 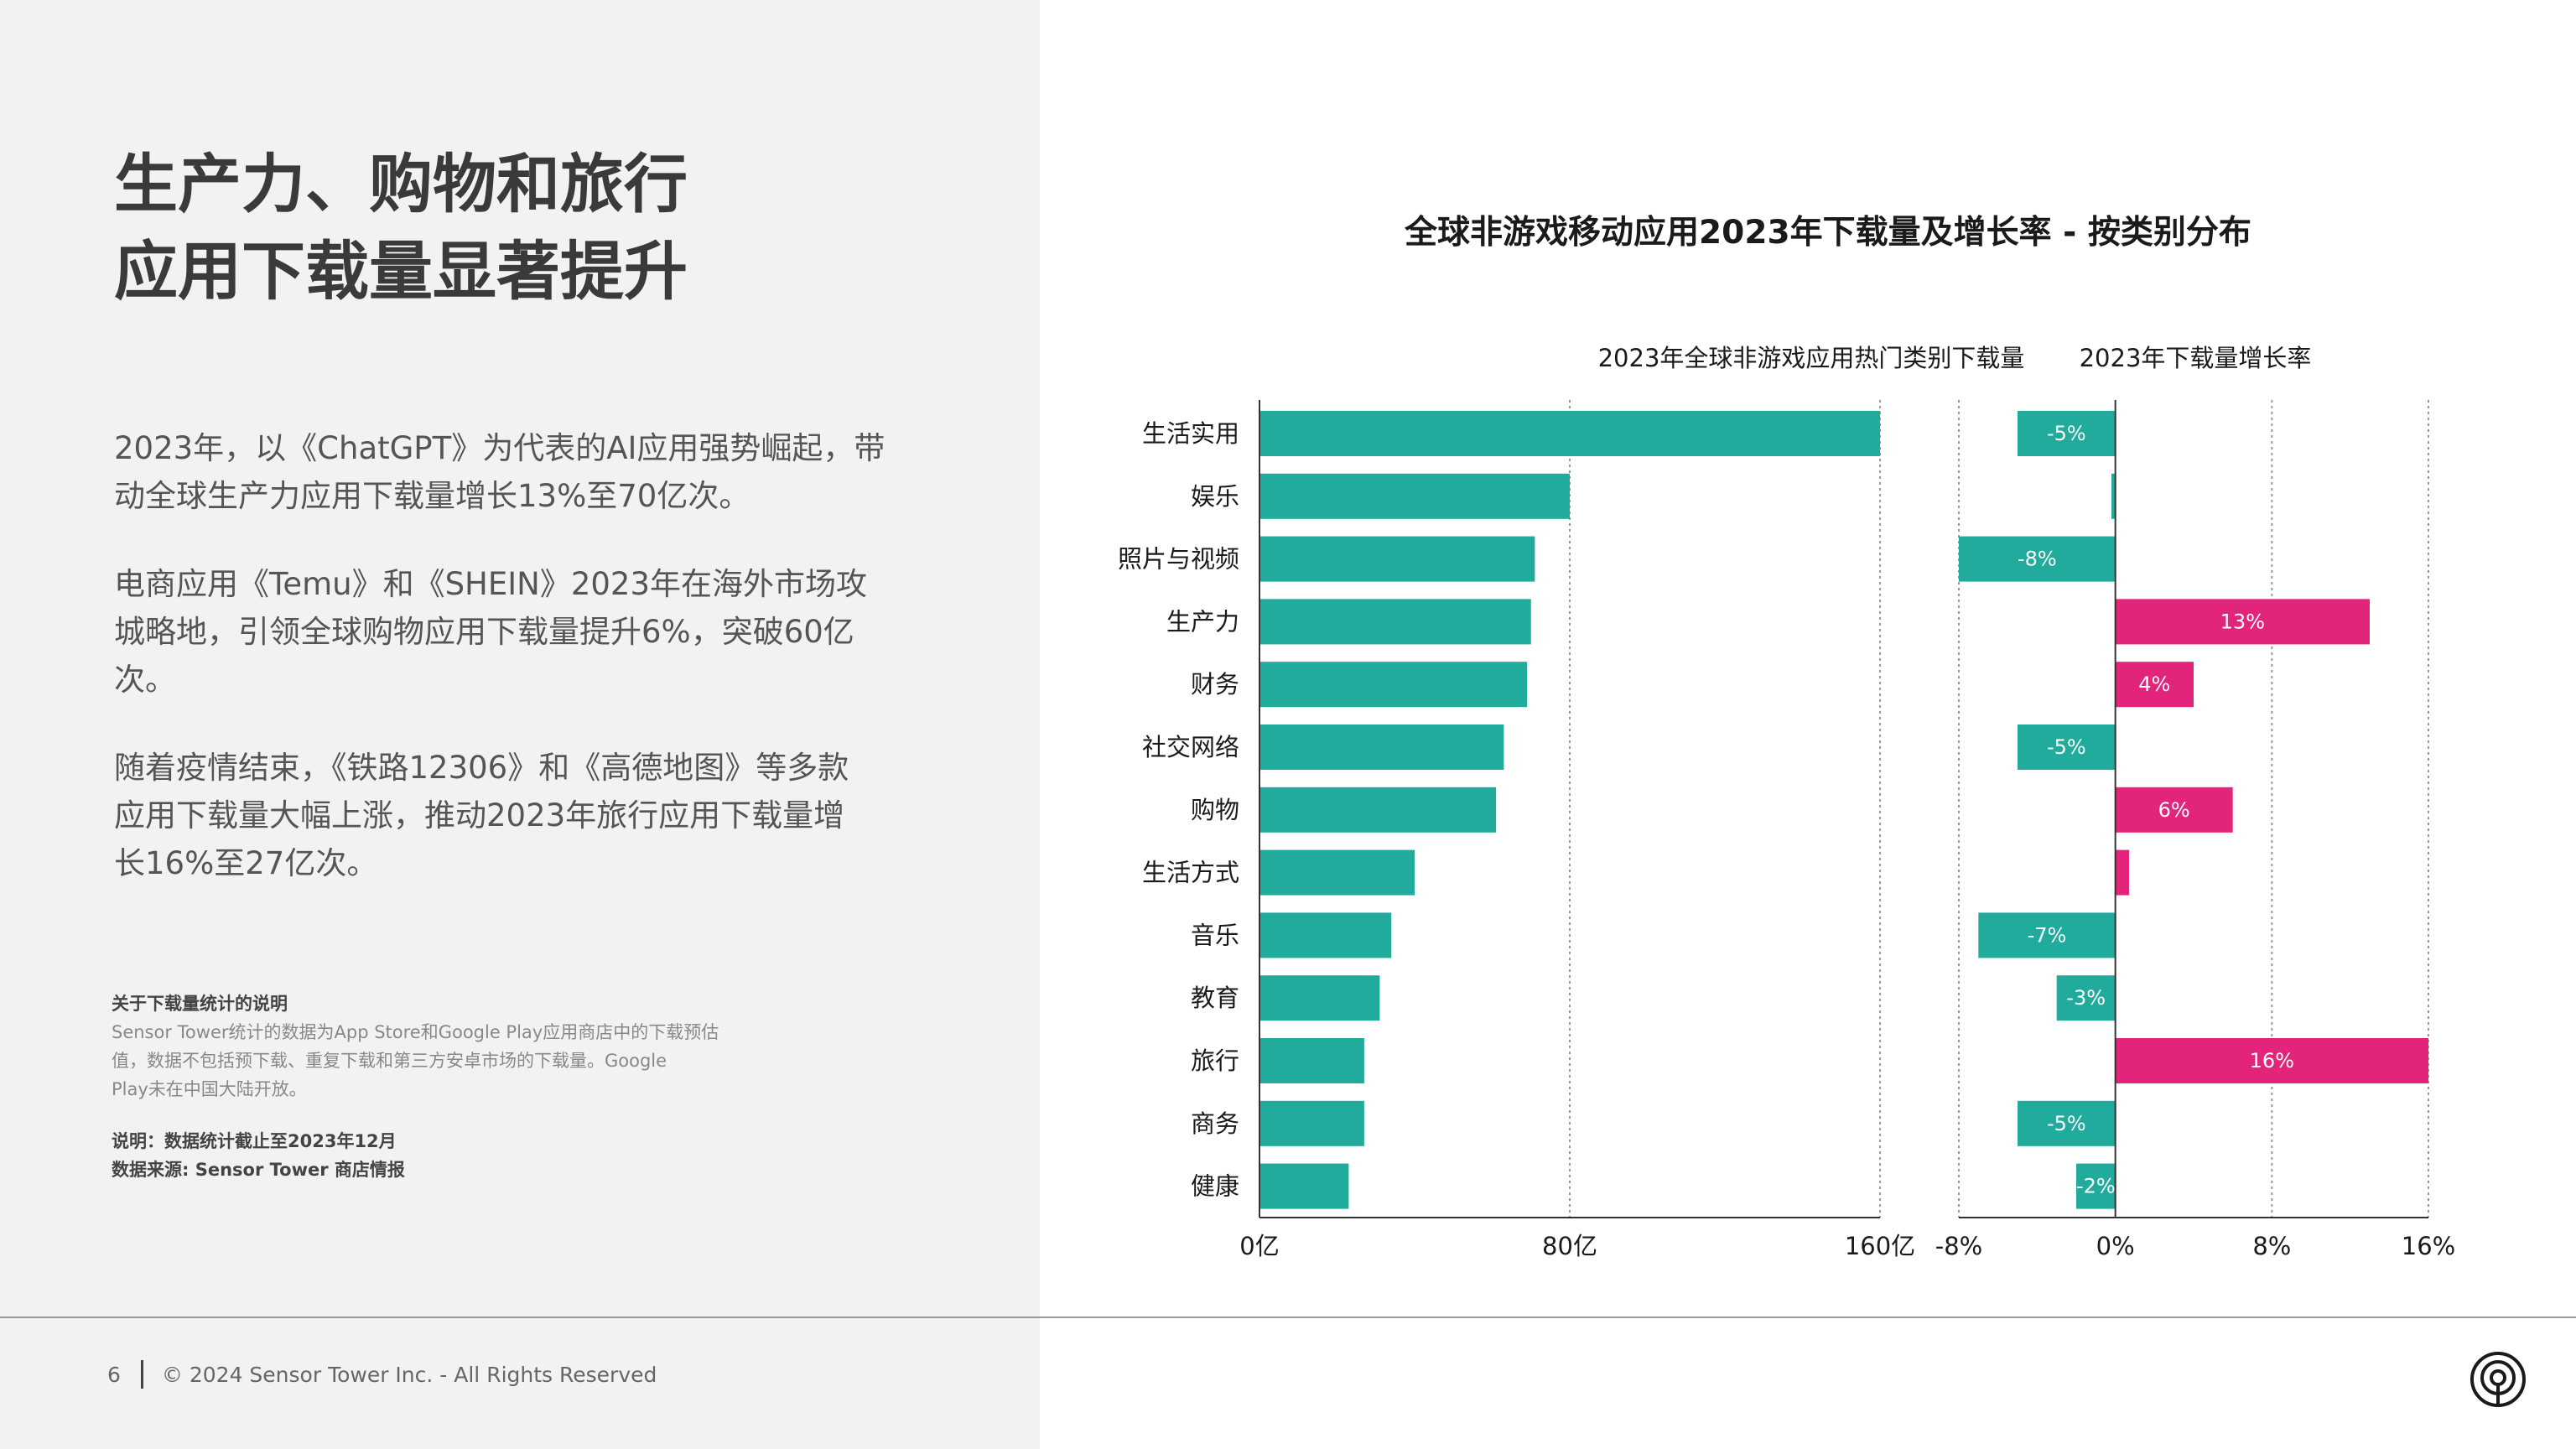 I want to click on paragraph-line: 动全球生产力应用下载量增长13%至70亿次。, so click(x=432, y=496).